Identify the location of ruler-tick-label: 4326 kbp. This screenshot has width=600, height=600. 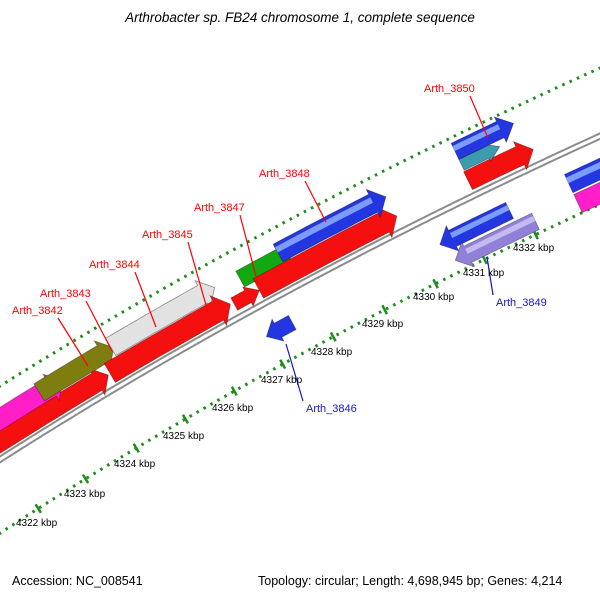
(233, 408).